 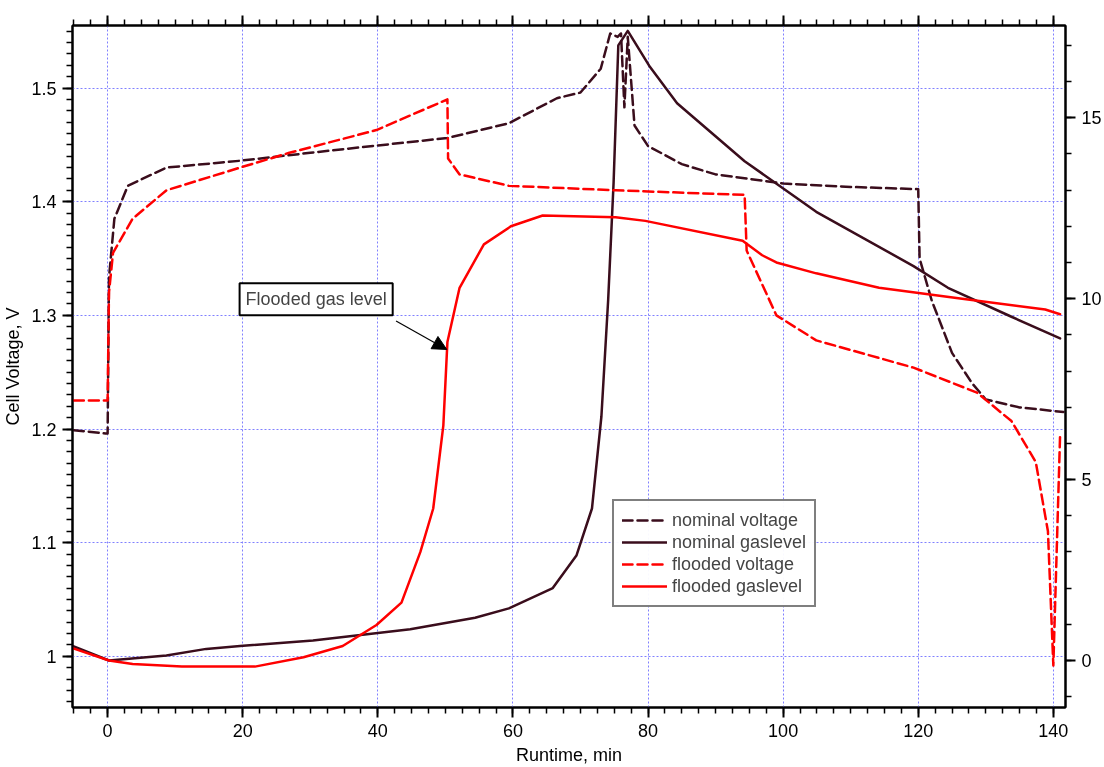 I want to click on y2-tick-label: 5, so click(x=1086, y=480).